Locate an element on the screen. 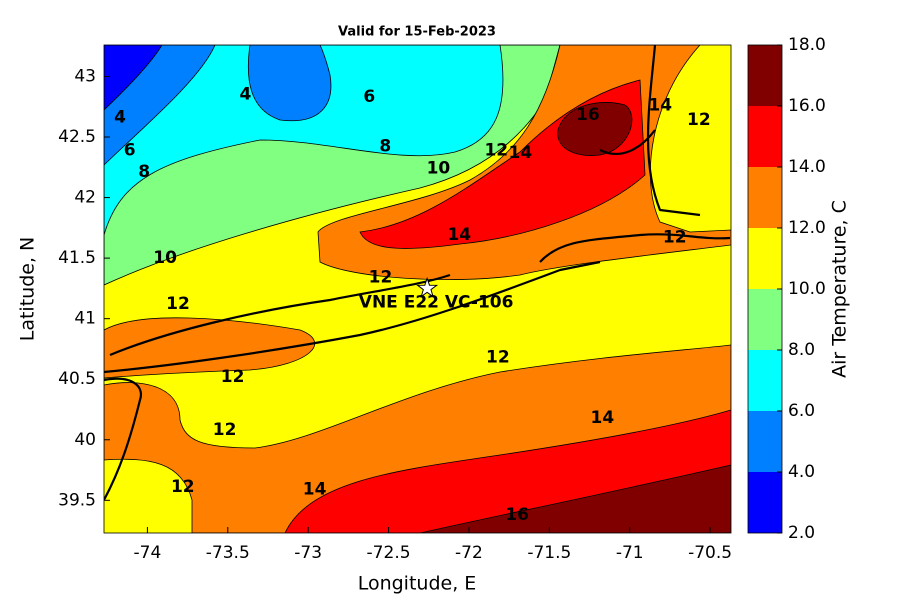 The image size is (900, 604). colorbar-tick-label: 18.0 is located at coordinates (807, 45).